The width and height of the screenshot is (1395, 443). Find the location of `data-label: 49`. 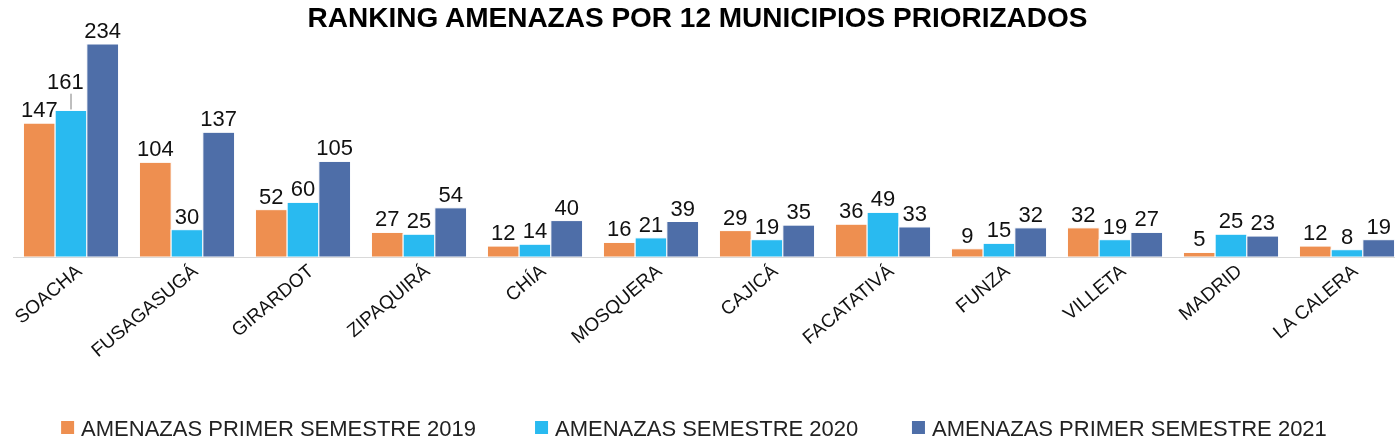

data-label: 49 is located at coordinates (883, 199).